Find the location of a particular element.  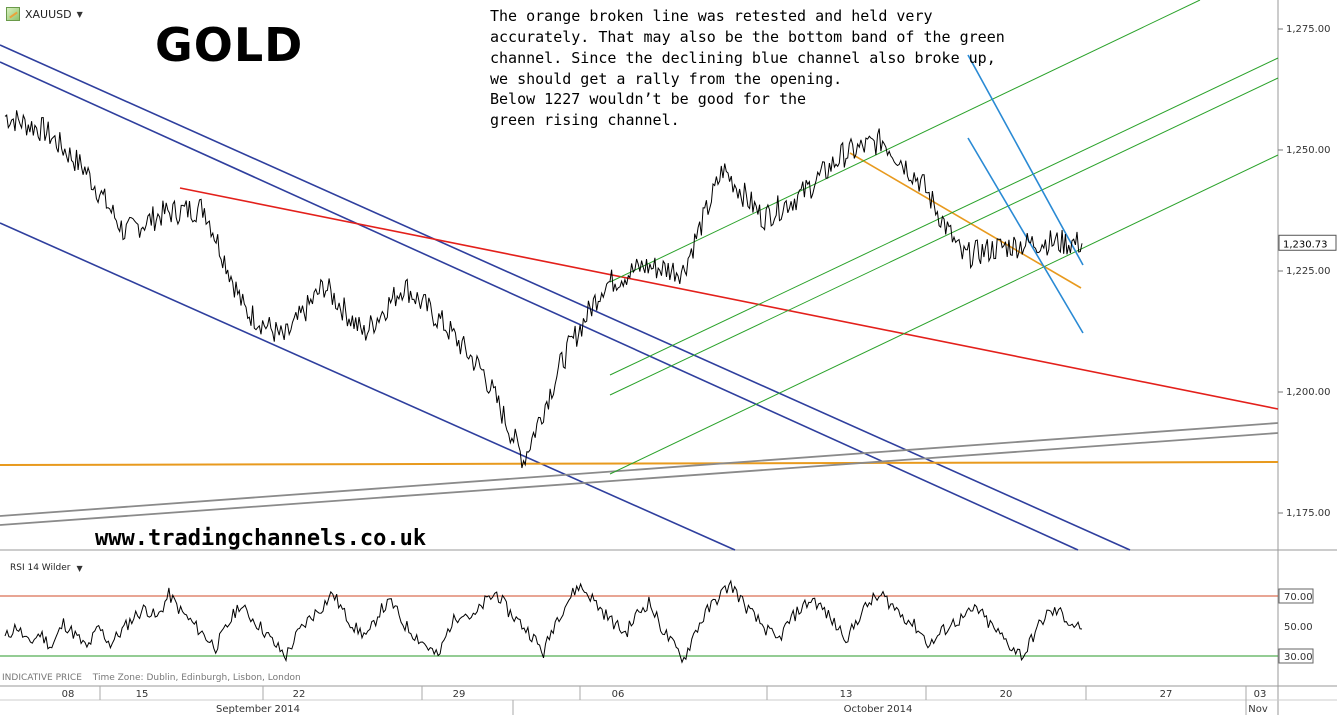

time-tick-label: 13 is located at coordinates (846, 694).